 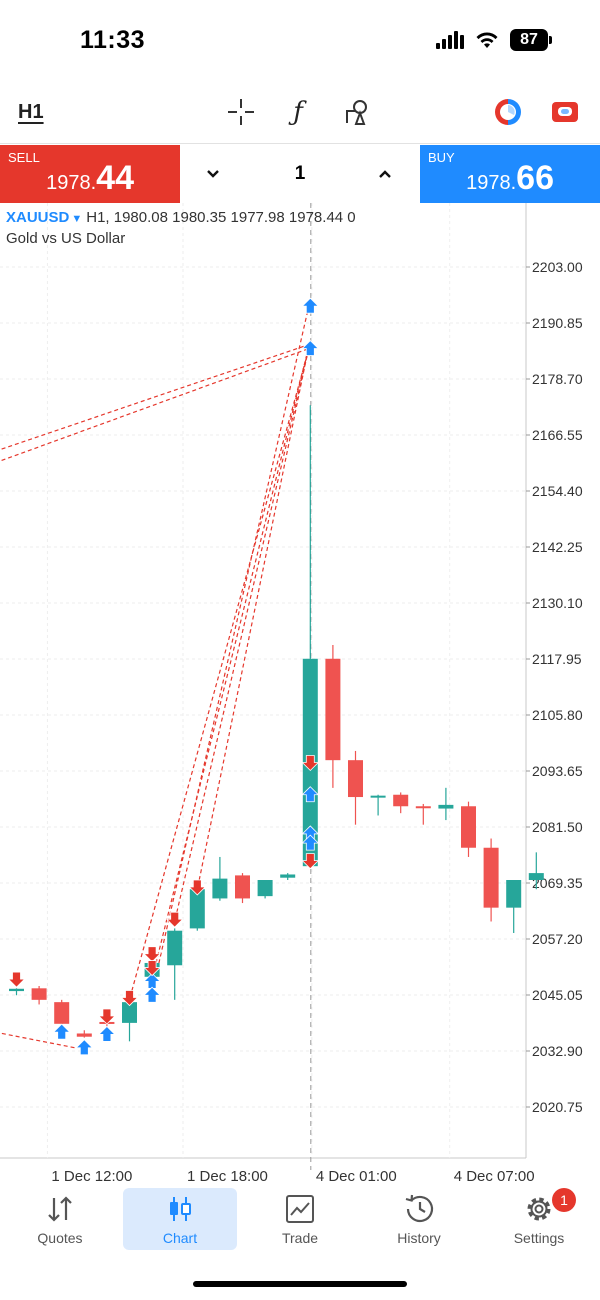 I want to click on trade-panel: SELL 1978.44 1 BUY 1978.66, so click(x=300, y=174).